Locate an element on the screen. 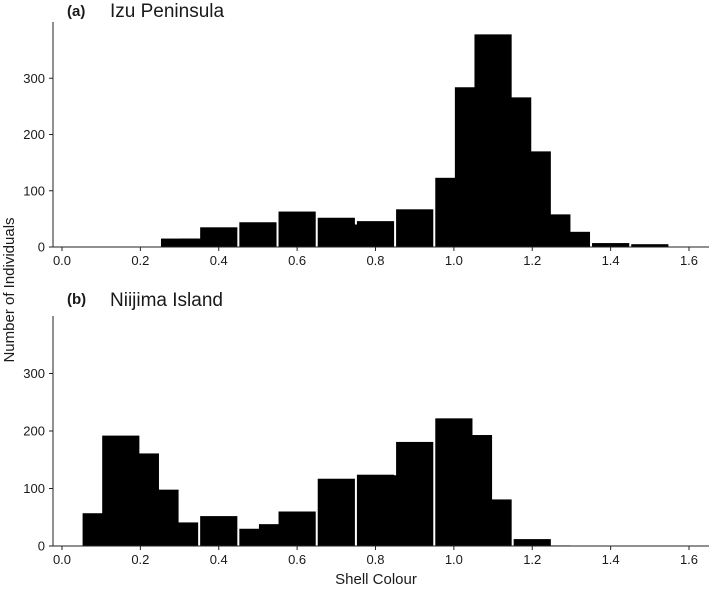  panel-a-x-tick-label-2: 0.4 is located at coordinates (219, 260).